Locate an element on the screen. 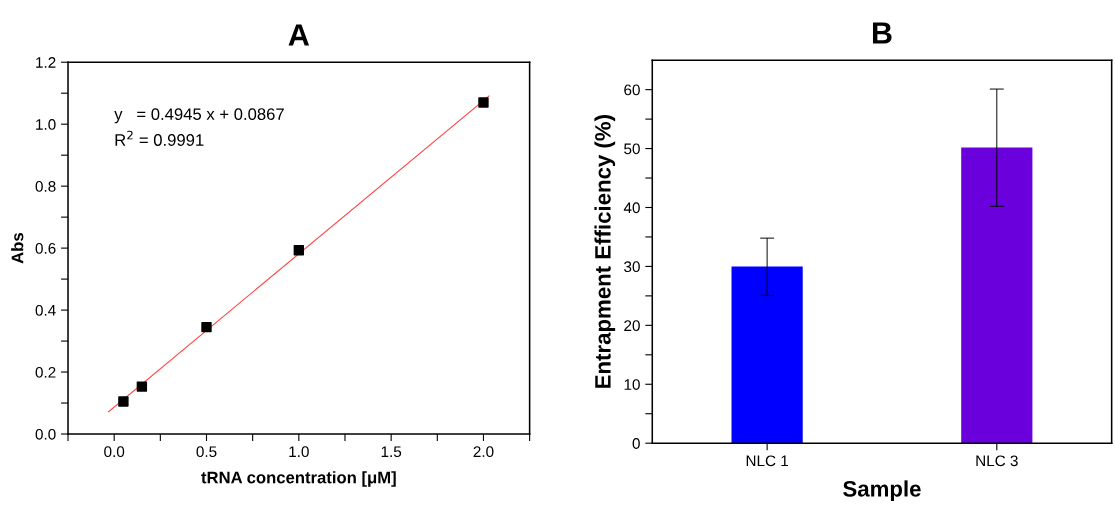  y-tick-label: 0.2 is located at coordinates (45, 372).